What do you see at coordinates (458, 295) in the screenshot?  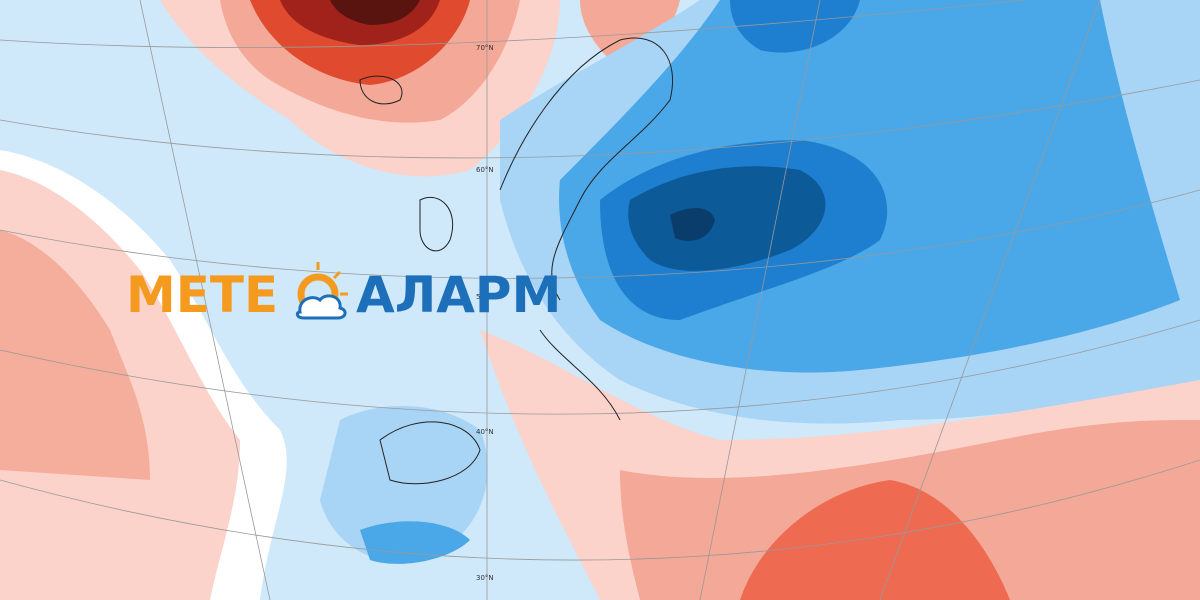 I see `logo-right: АЛАРМ` at bounding box center [458, 295].